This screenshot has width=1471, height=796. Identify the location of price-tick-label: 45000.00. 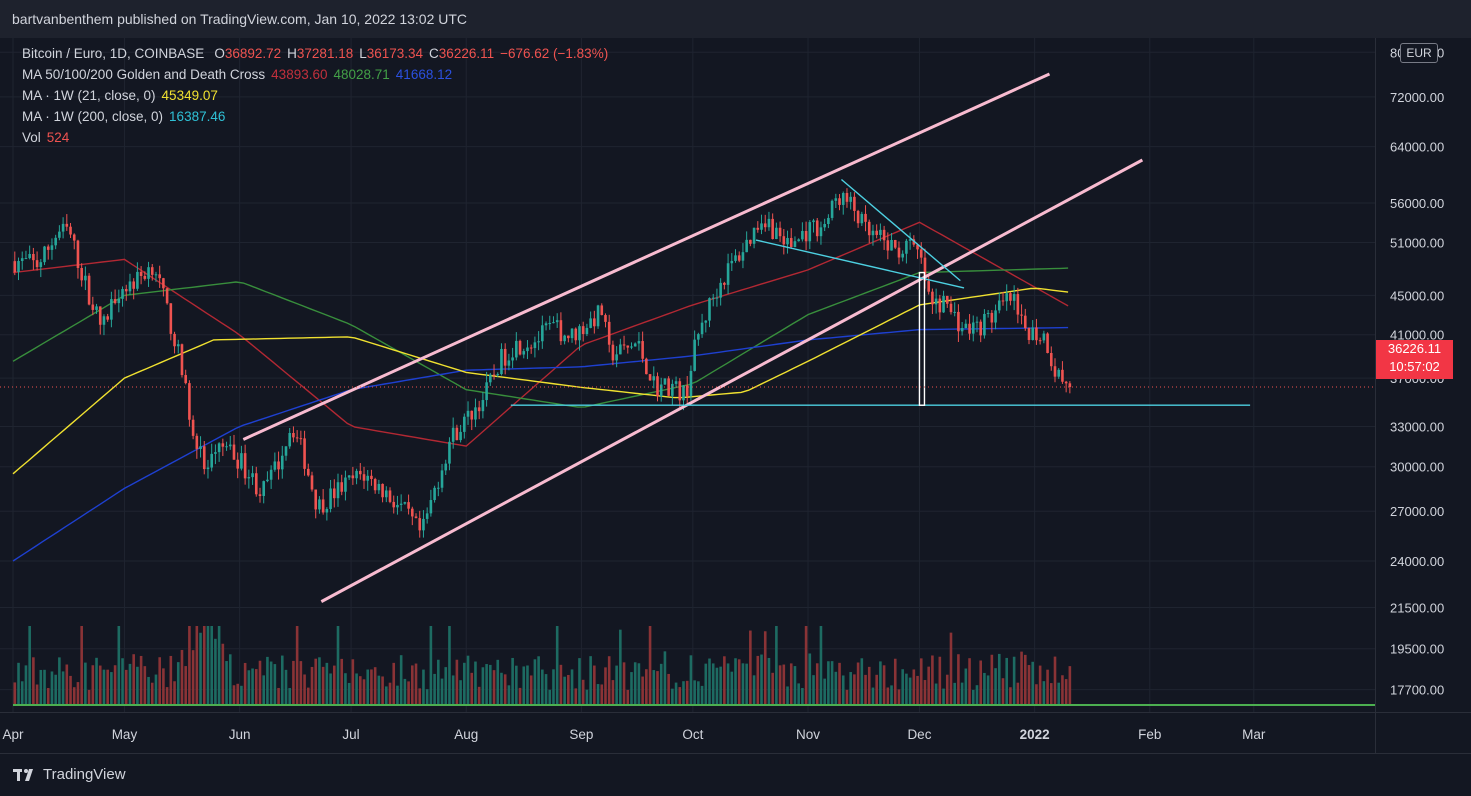
(1417, 295).